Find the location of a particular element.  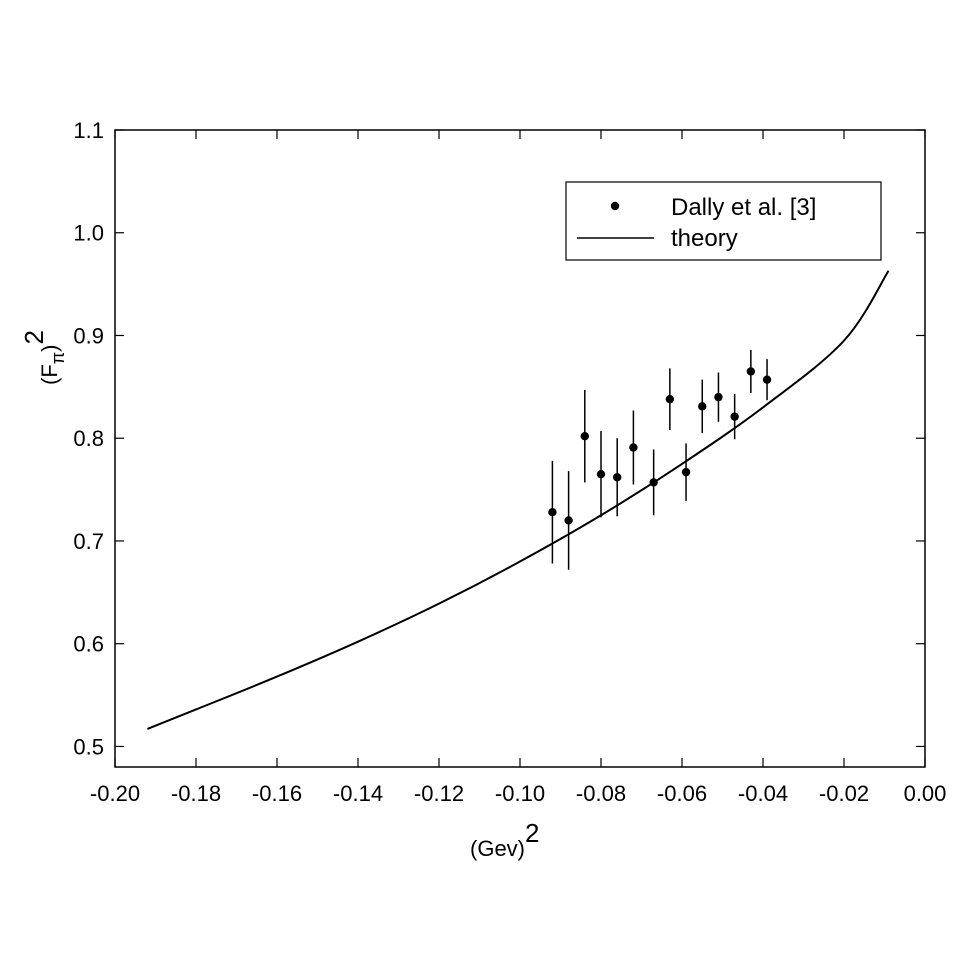

x-tick-label: -0.20 is located at coordinates (115, 793).